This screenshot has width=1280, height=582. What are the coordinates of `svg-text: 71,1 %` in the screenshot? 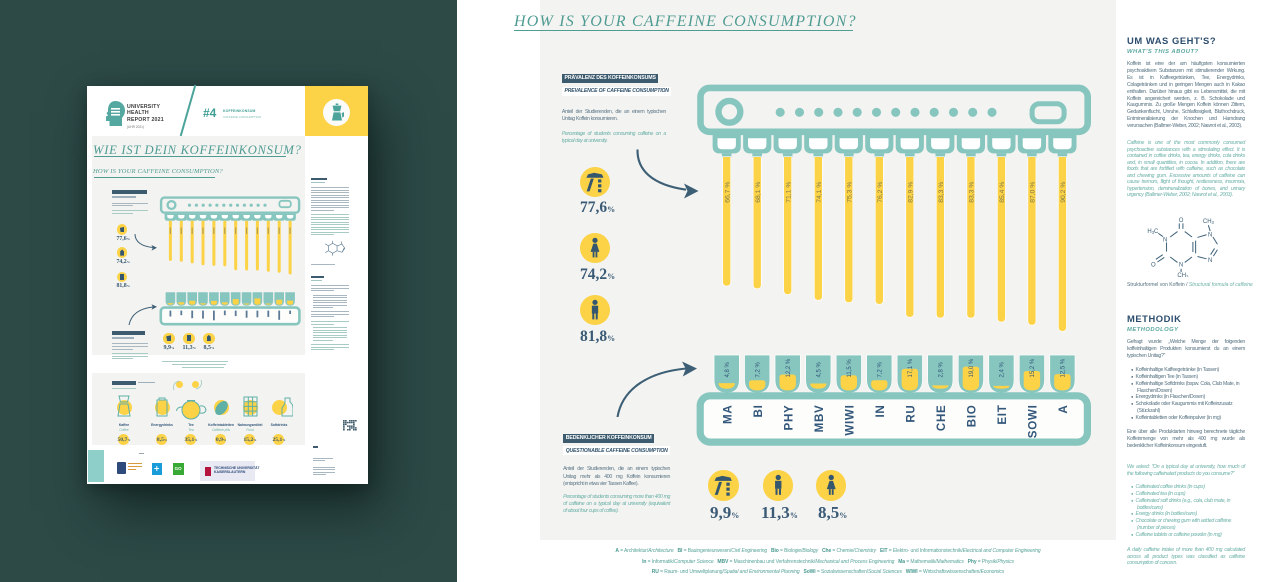 It's located at (788, 192).